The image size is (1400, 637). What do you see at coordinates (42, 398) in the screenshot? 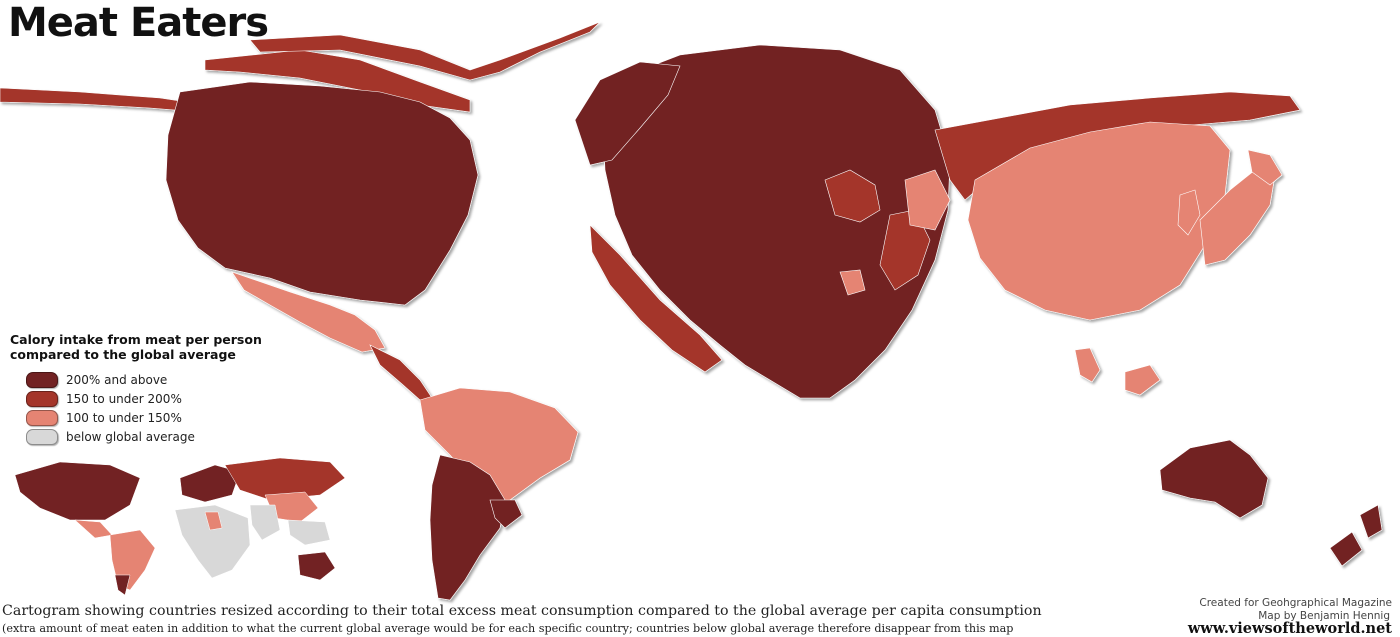
I see `legend-swatch-medium` at bounding box center [42, 398].